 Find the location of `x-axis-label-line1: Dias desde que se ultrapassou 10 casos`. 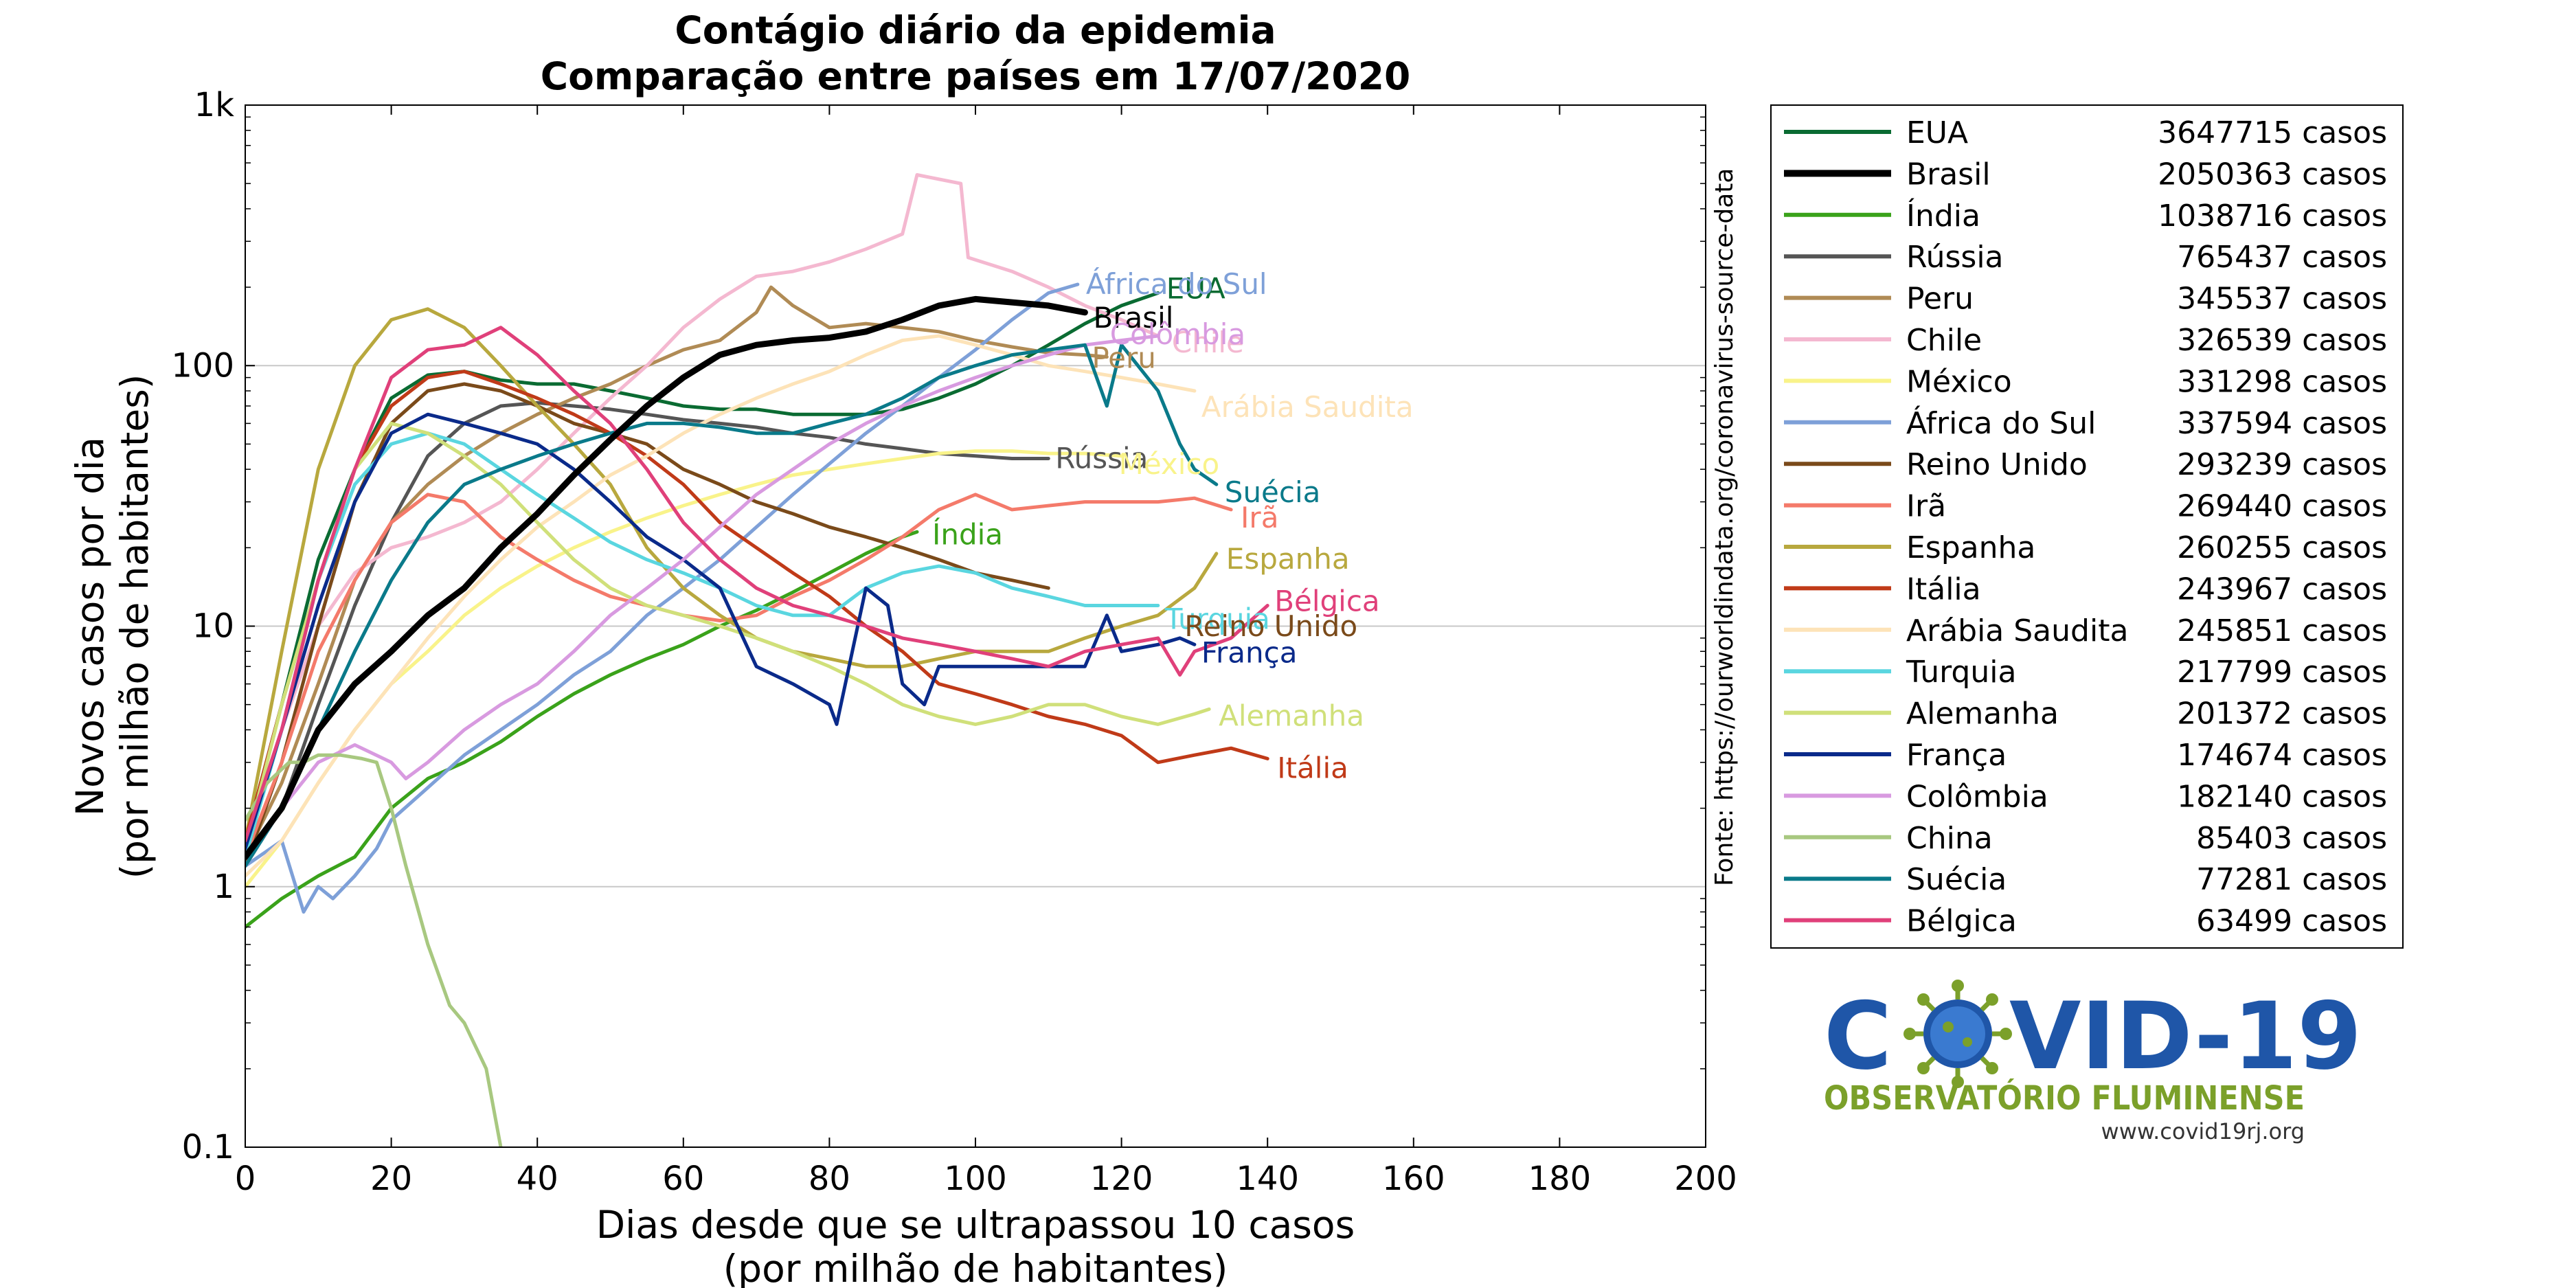

x-axis-label-line1: Dias desde que se ultrapassou 10 casos is located at coordinates (975, 1225).